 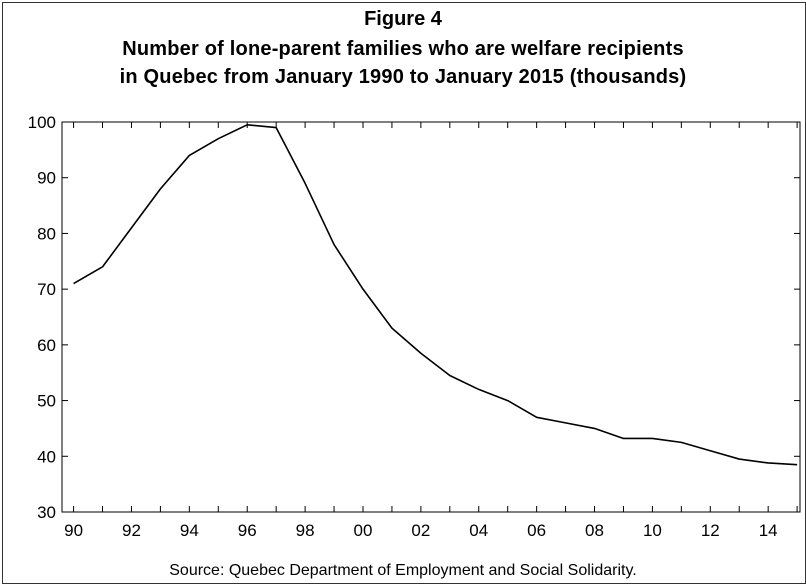 I want to click on y-tick-label: 30, so click(x=46, y=512).